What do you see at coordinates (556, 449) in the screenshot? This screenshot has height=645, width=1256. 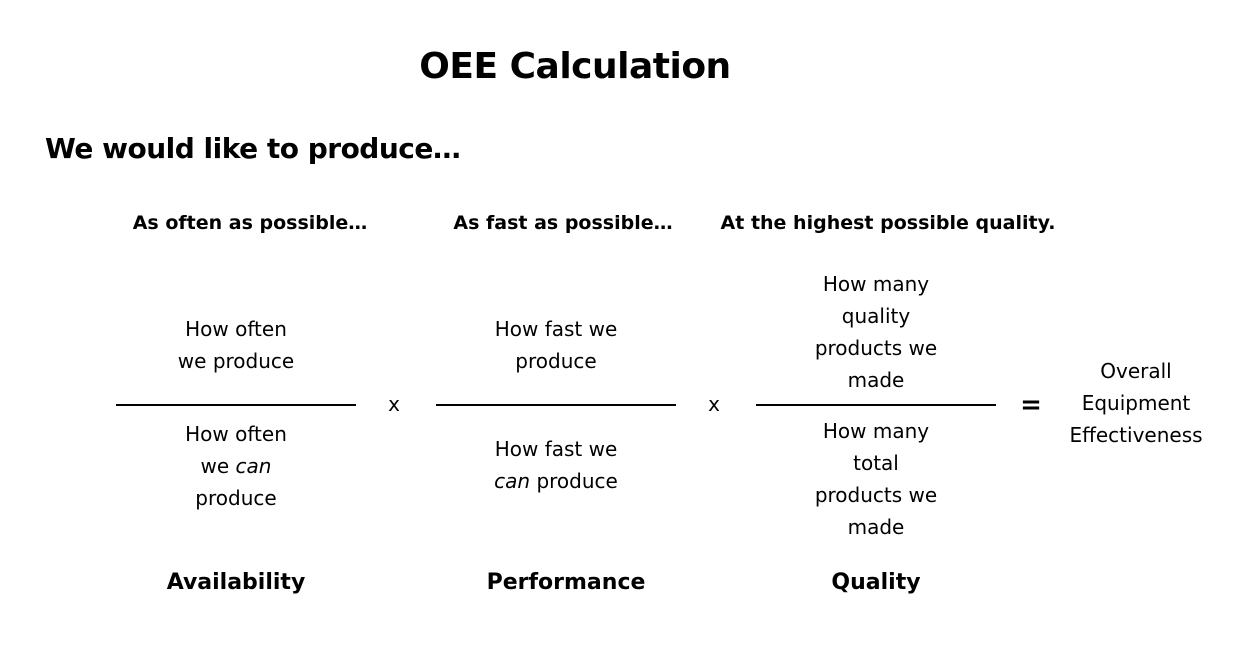 I see `performance-denominator-line: How fast we` at bounding box center [556, 449].